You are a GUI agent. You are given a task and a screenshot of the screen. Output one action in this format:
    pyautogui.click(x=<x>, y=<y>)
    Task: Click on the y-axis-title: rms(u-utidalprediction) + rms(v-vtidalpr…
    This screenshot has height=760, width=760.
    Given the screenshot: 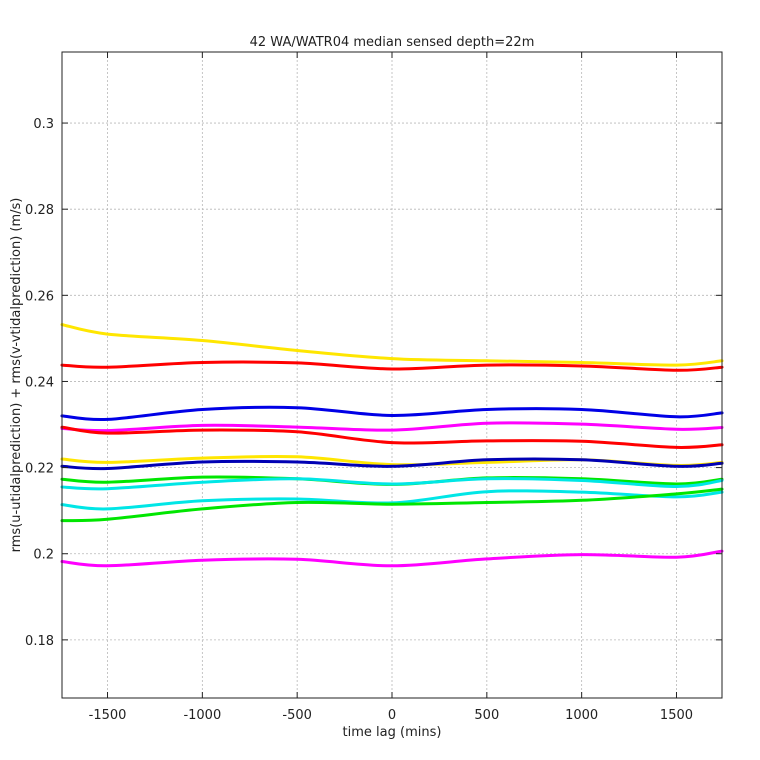 What is the action you would take?
    pyautogui.click(x=16, y=375)
    